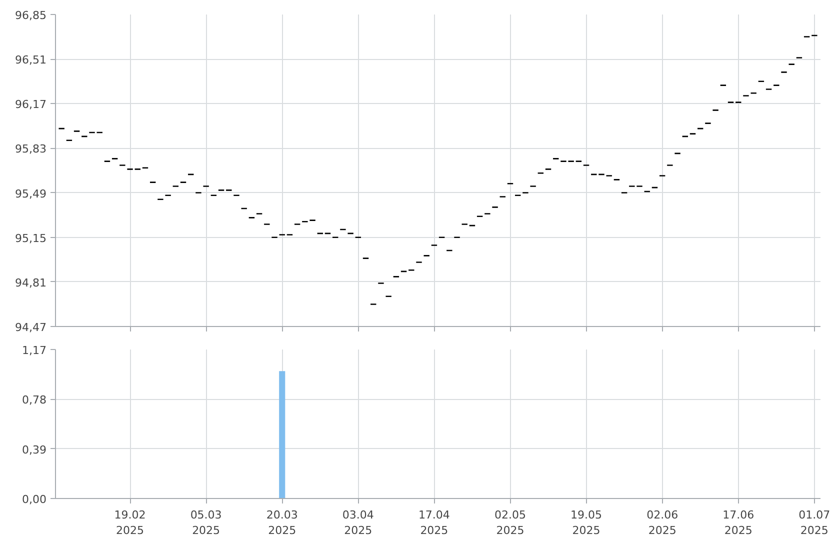  What do you see at coordinates (206, 523) in the screenshot?
I see `x-tick-label: 05.03 2025` at bounding box center [206, 523].